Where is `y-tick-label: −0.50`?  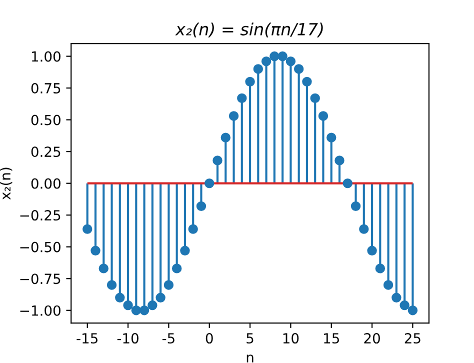
y-tick-label: −0.50 is located at coordinates (40, 247).